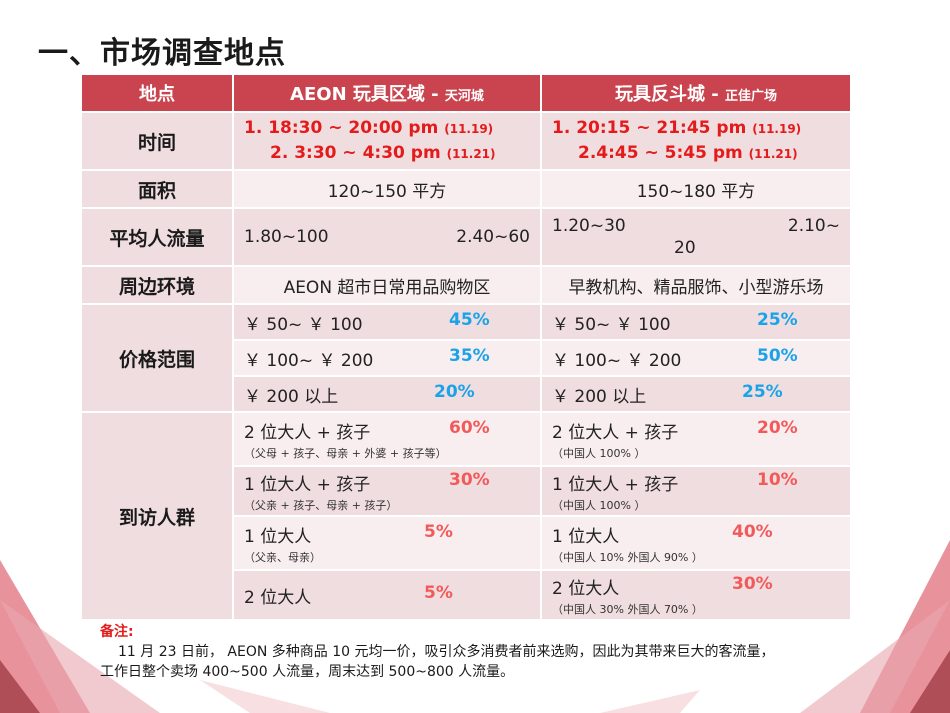  What do you see at coordinates (469, 129) in the screenshot?
I see `aeon-time-1-date: (11.19)` at bounding box center [469, 129].